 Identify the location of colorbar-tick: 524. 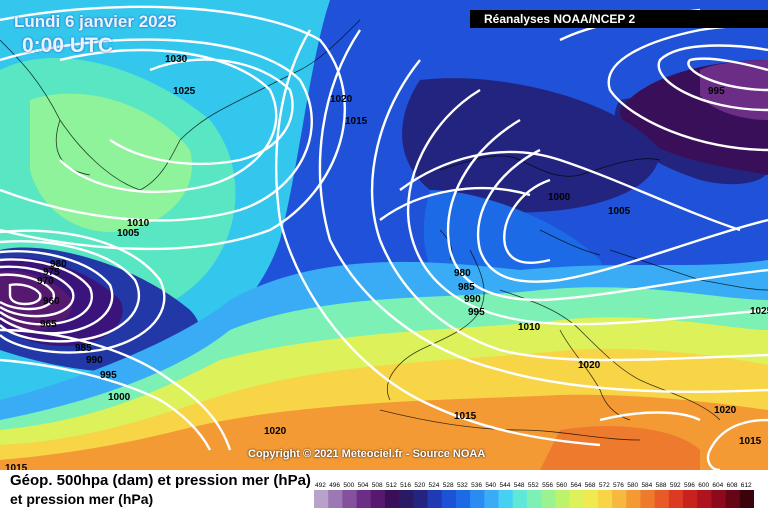
(434, 485).